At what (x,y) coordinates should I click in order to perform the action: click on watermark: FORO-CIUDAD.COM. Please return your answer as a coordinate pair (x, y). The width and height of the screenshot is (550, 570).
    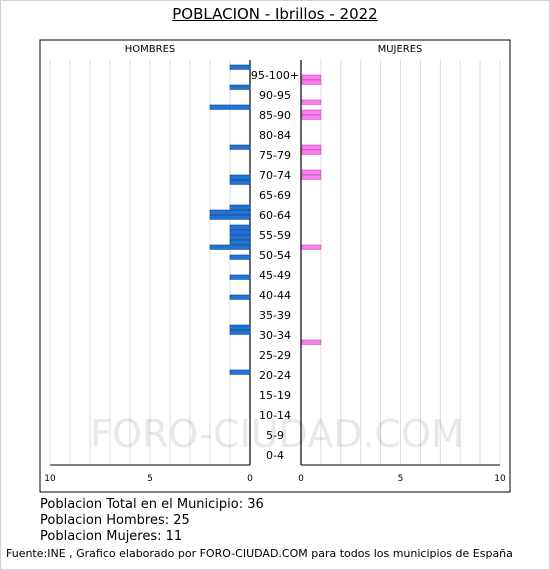
    Looking at the image, I should click on (277, 434).